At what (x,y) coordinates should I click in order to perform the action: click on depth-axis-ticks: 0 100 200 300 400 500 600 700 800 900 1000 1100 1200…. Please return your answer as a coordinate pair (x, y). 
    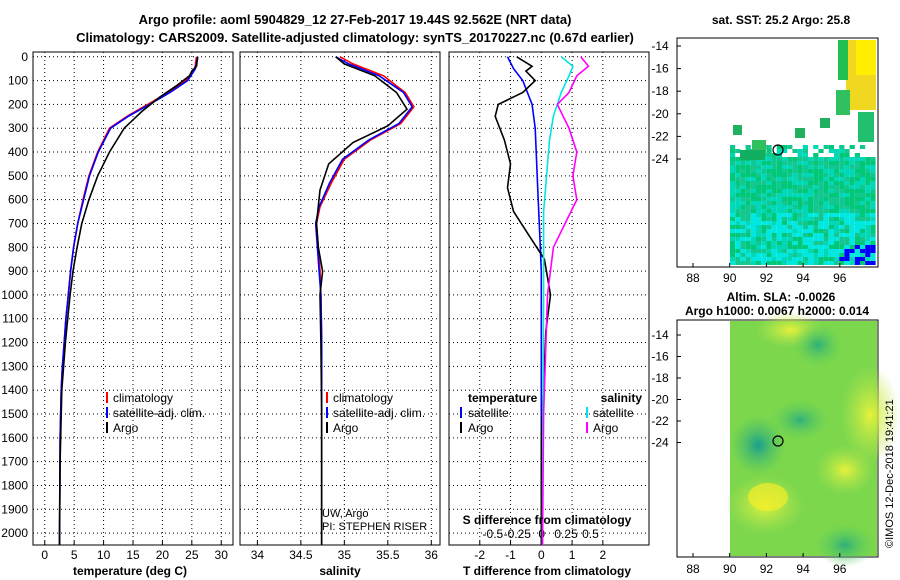
    Looking at the image, I should click on (14, 295).